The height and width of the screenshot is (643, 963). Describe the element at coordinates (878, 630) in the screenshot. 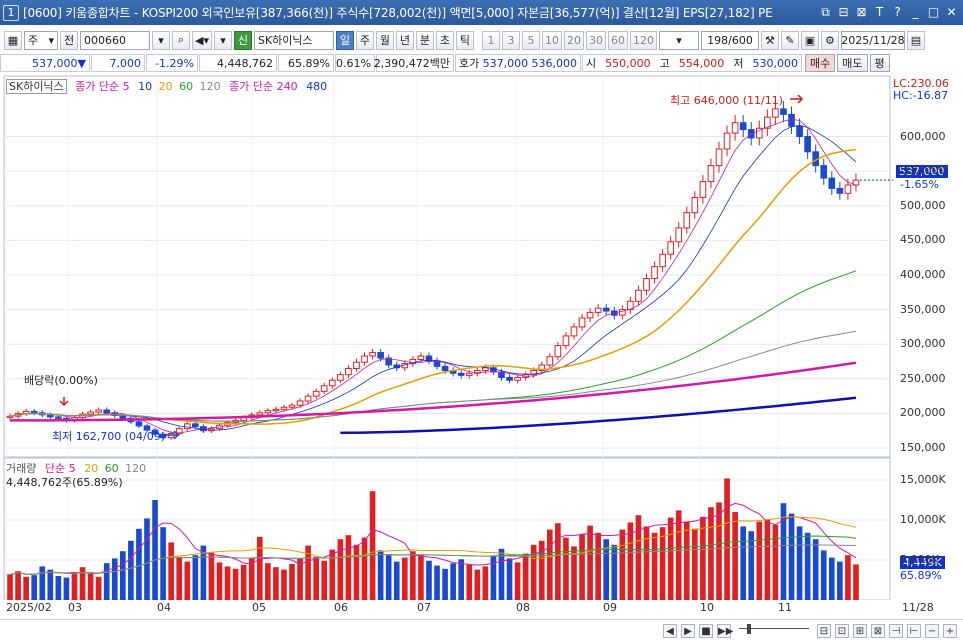

I see `view-4-button: ⊠` at that location.